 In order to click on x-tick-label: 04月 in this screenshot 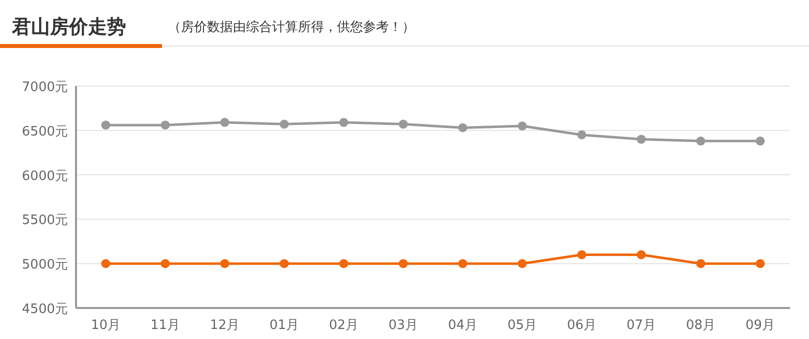, I will do `click(463, 325)`.